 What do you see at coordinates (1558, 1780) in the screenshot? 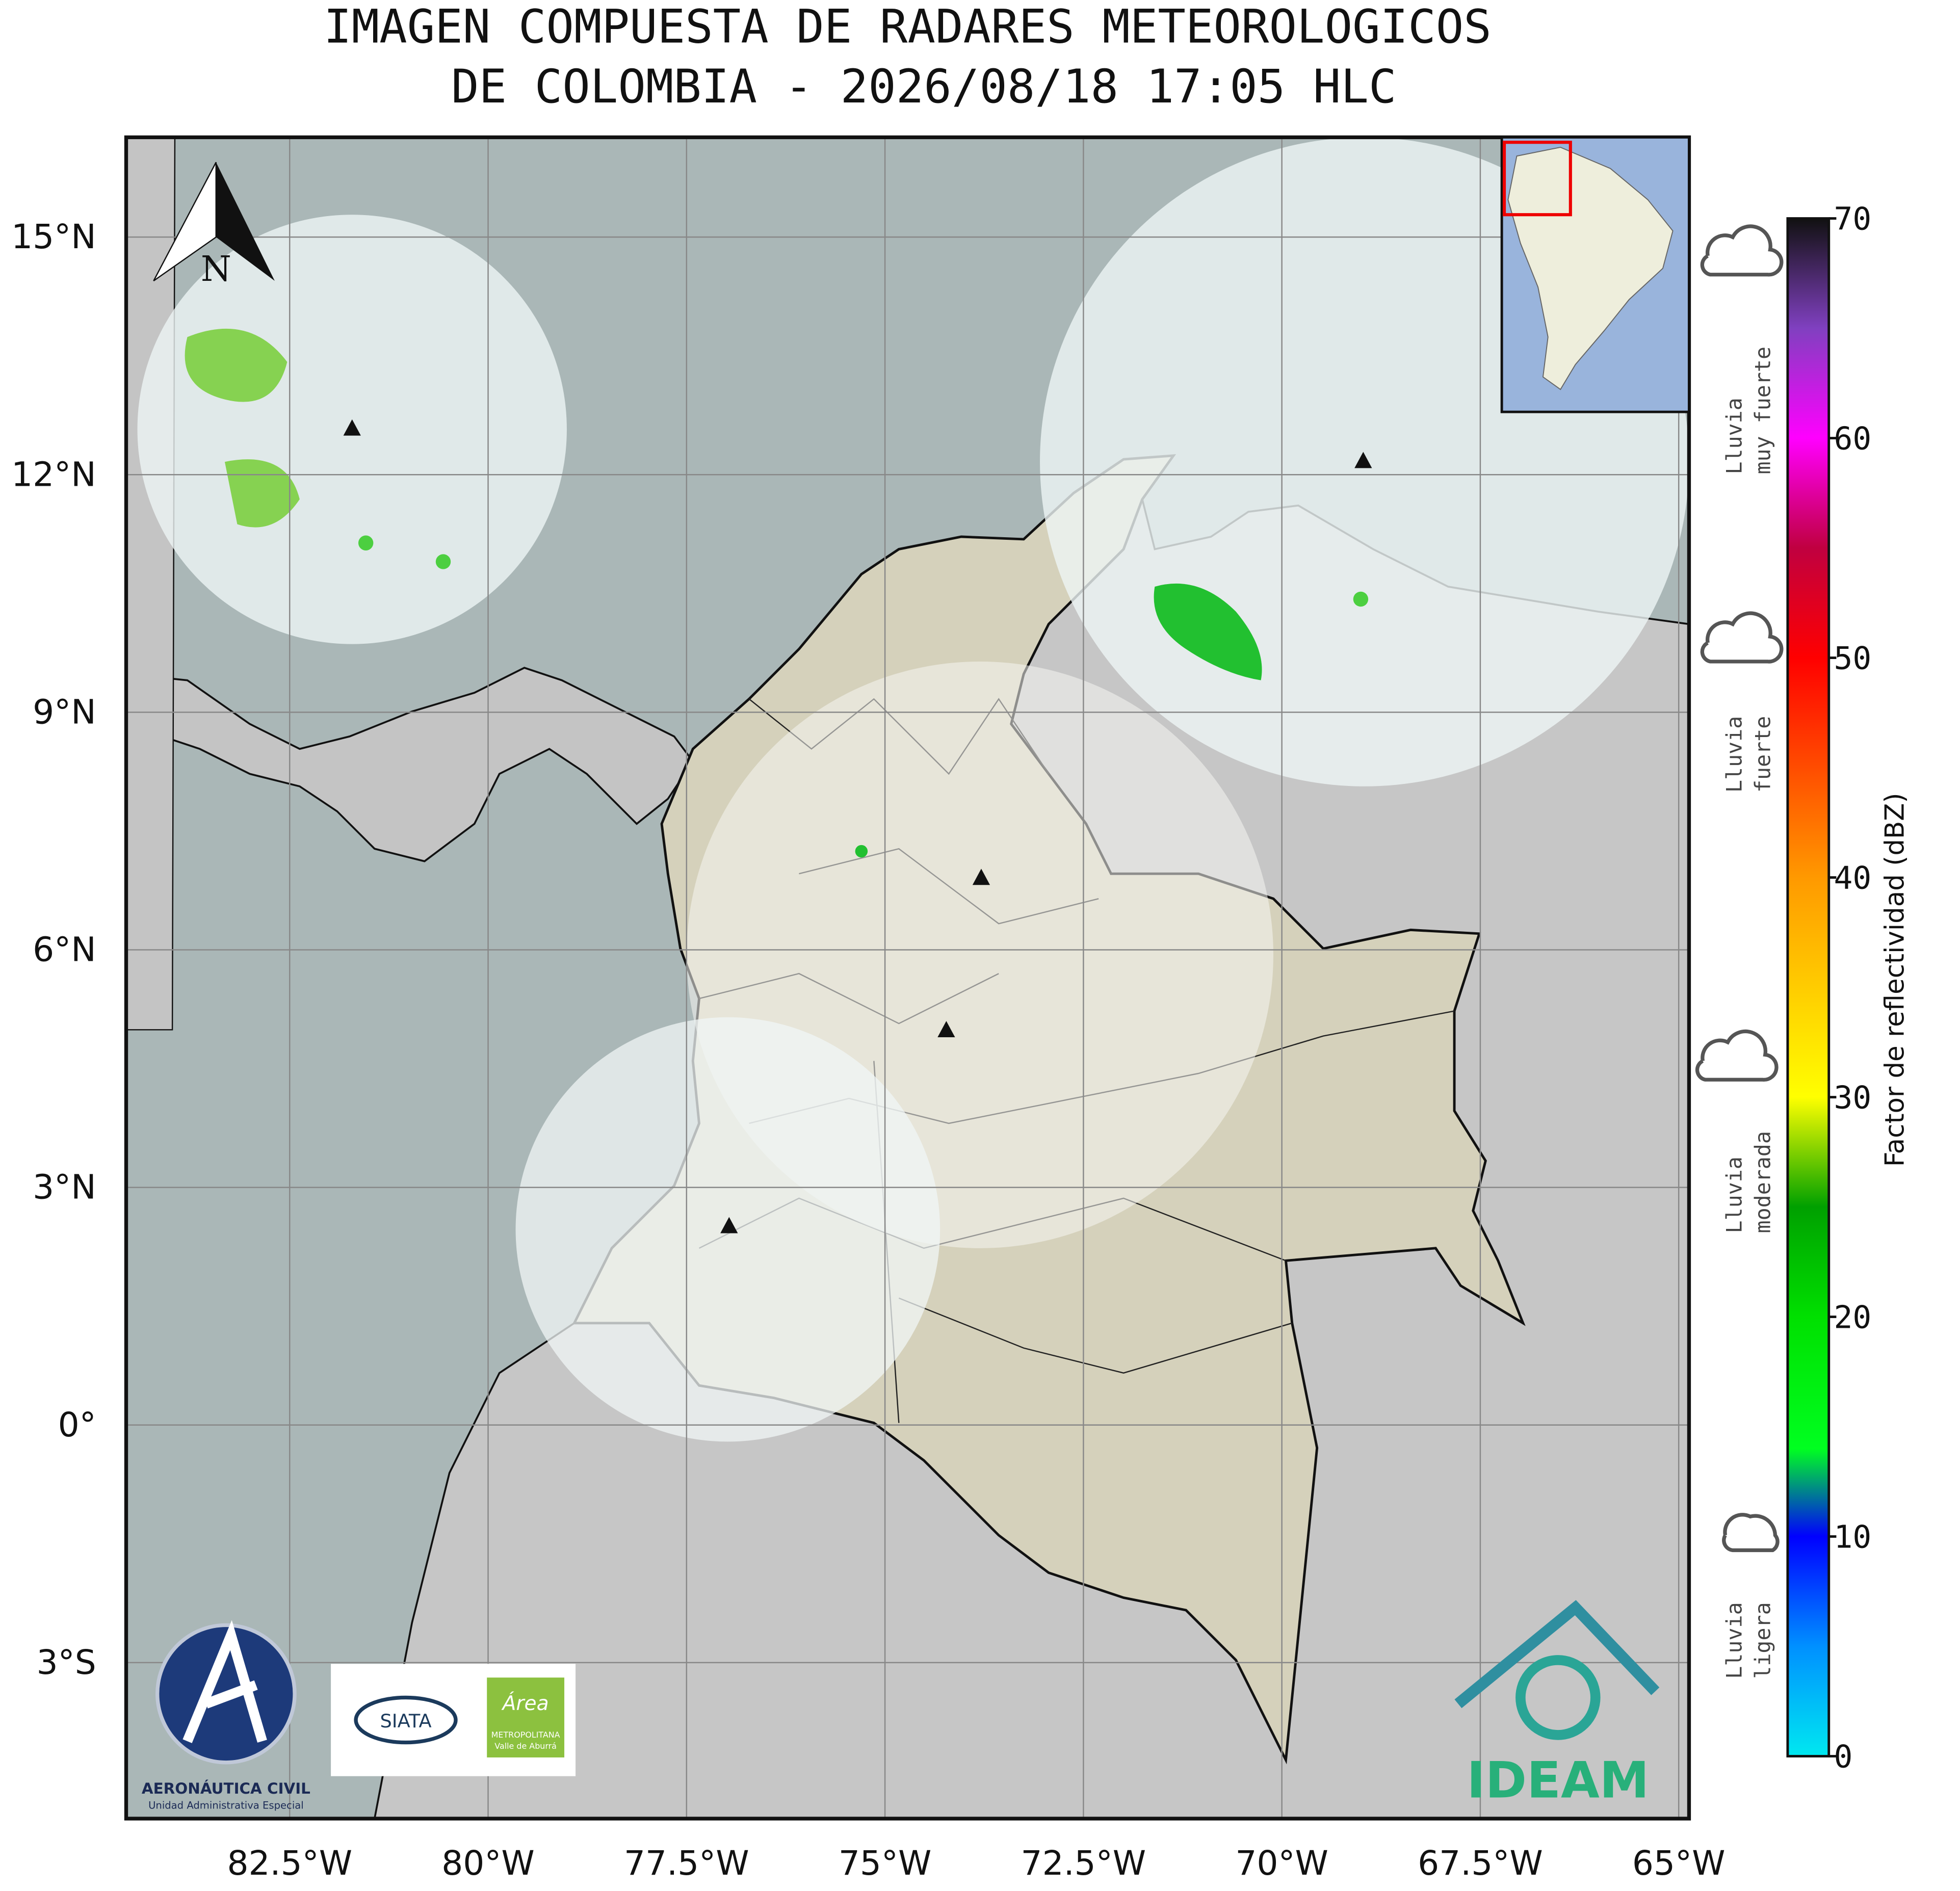
I see `logo-text: IDEAM` at bounding box center [1558, 1780].